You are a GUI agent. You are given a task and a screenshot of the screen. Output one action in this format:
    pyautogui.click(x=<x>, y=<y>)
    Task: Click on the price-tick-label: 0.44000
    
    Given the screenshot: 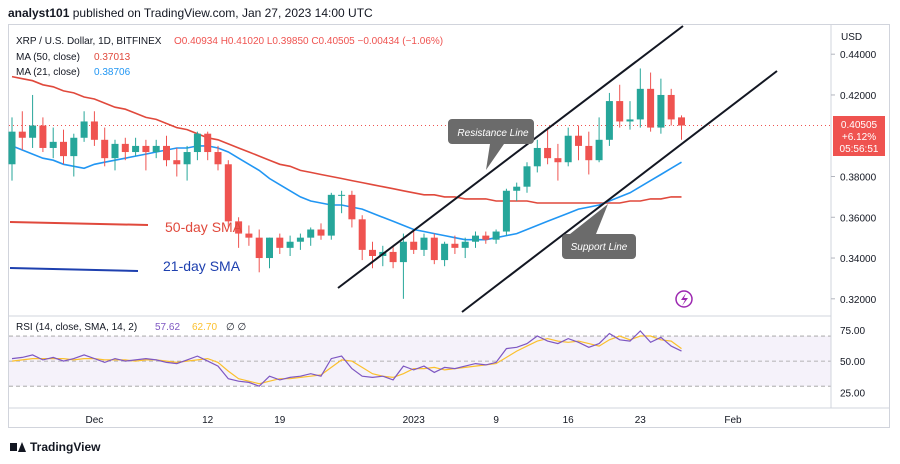 What is the action you would take?
    pyautogui.click(x=858, y=55)
    